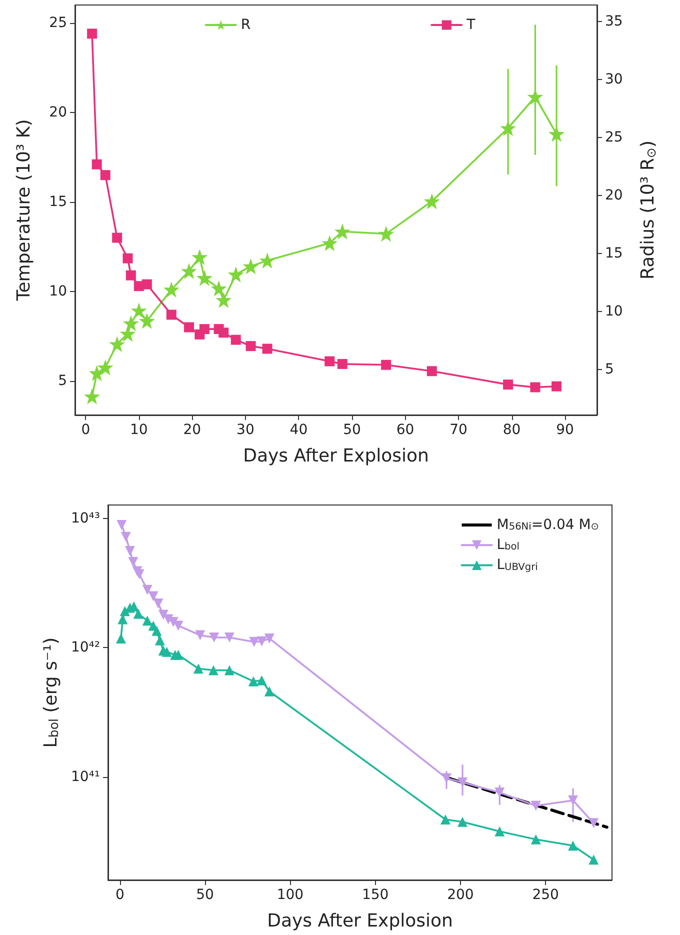  I want to click on legend-label: T, so click(471, 25).